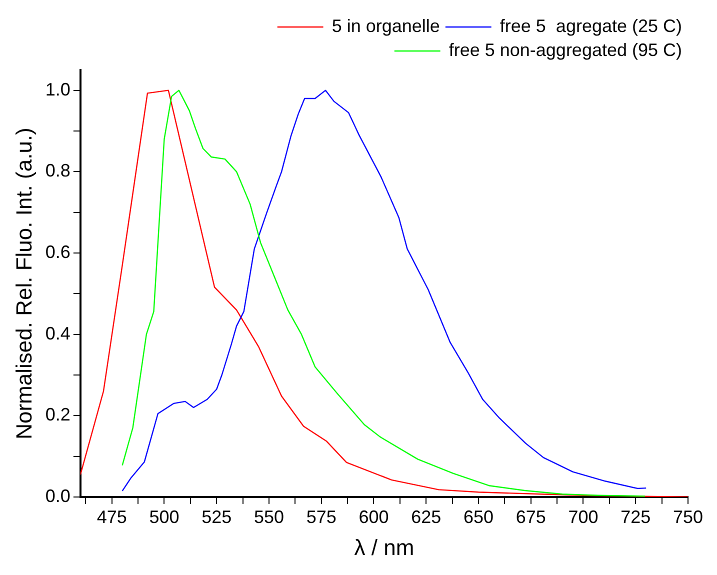  Describe the element at coordinates (478, 516) in the screenshot. I see `x-tick-label: 650` at that location.